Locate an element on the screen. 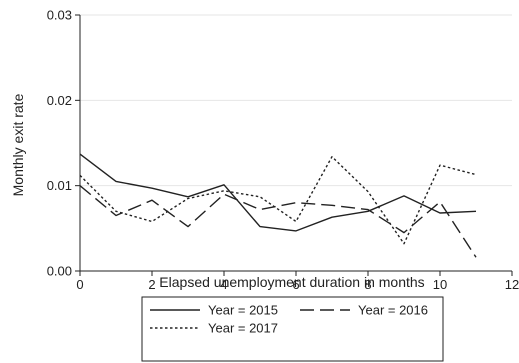  x-axis-title: Elapsed unemployment duration in months is located at coordinates (291, 282).